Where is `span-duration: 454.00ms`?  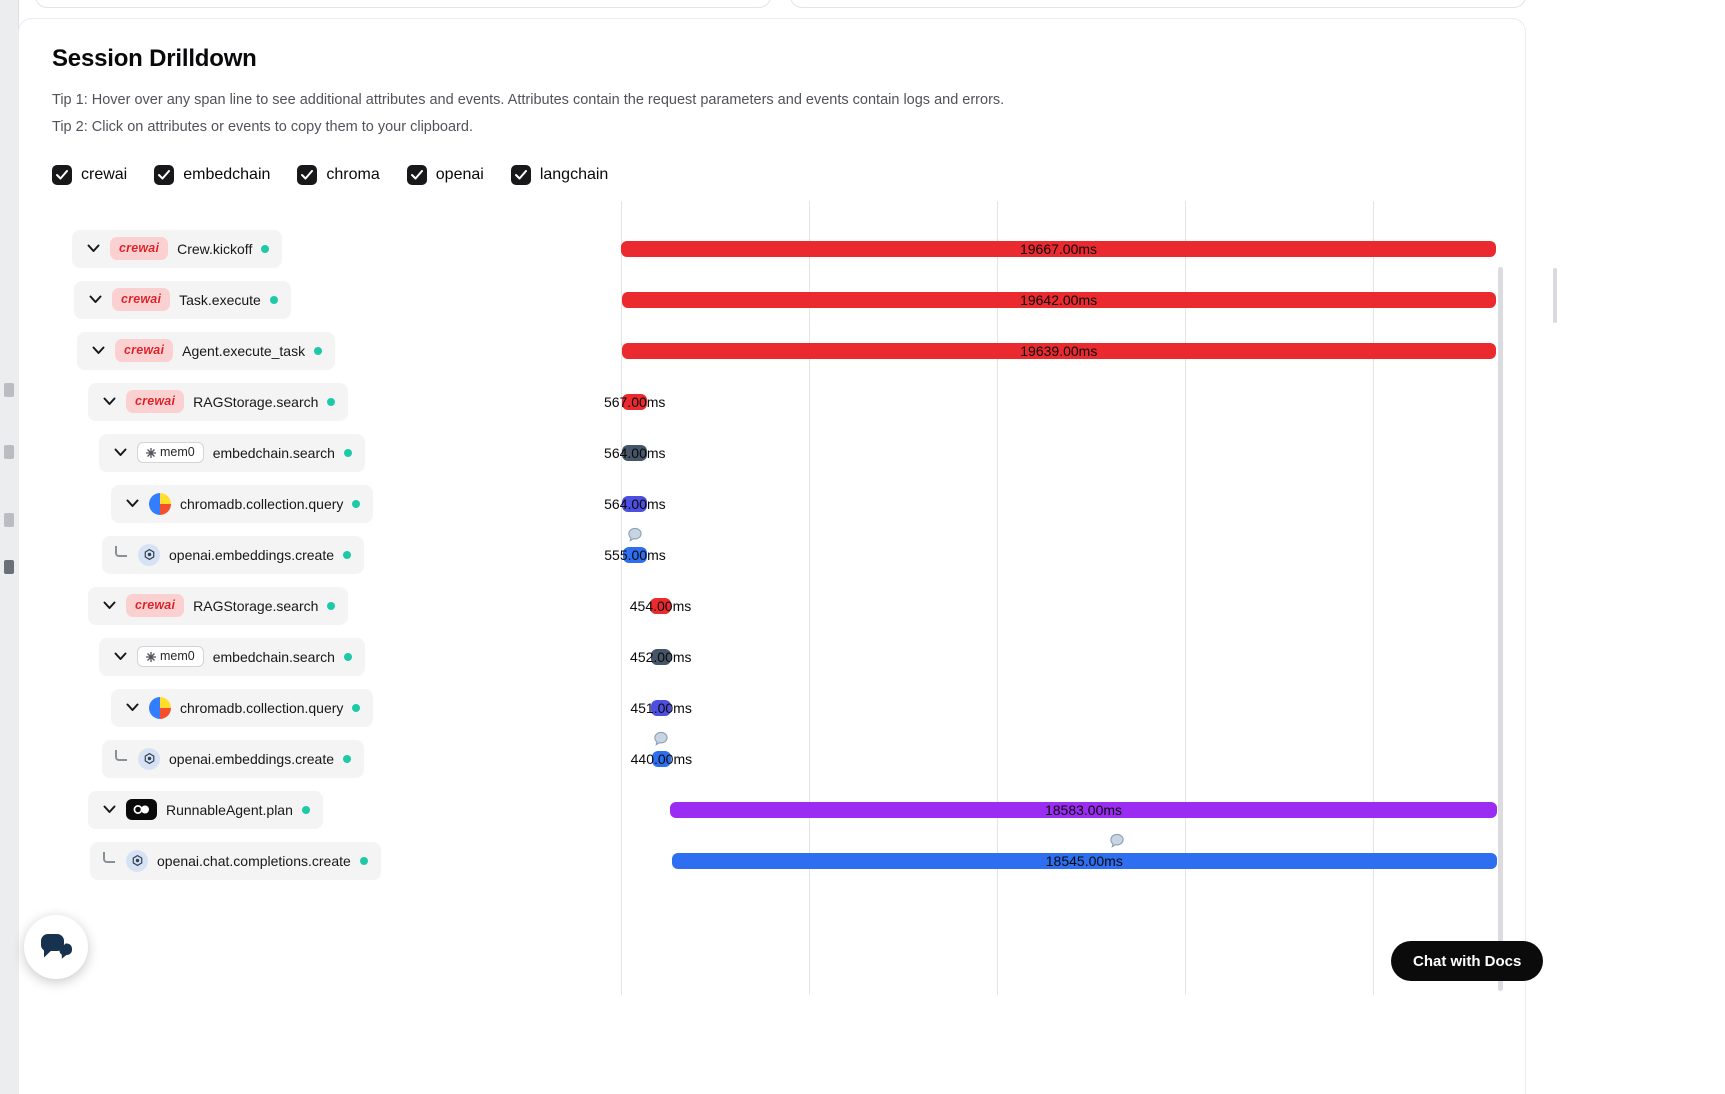 span-duration: 454.00ms is located at coordinates (660, 605).